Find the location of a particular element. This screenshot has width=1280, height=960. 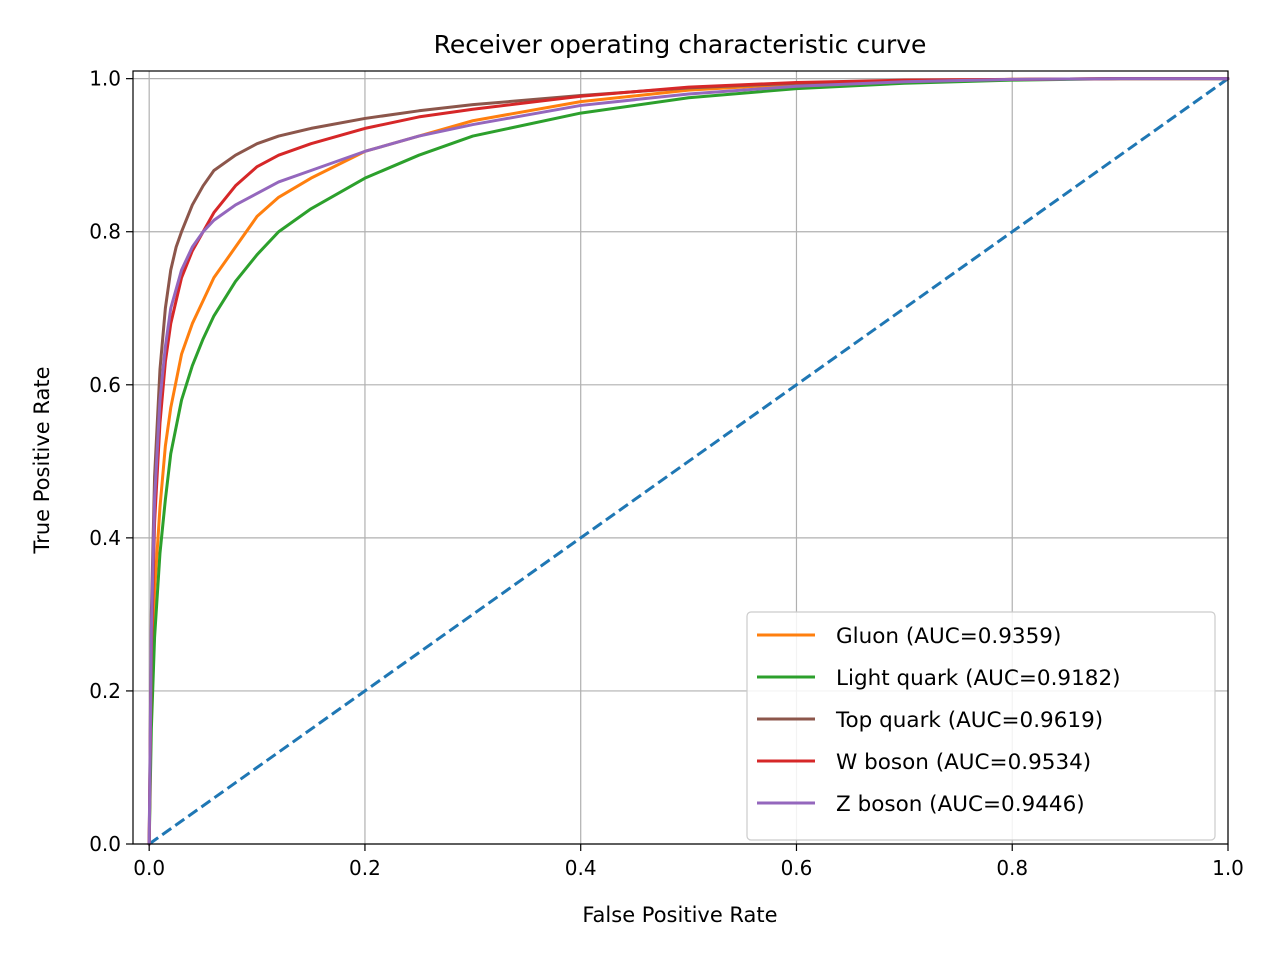

legend-box is located at coordinates (981, 726).